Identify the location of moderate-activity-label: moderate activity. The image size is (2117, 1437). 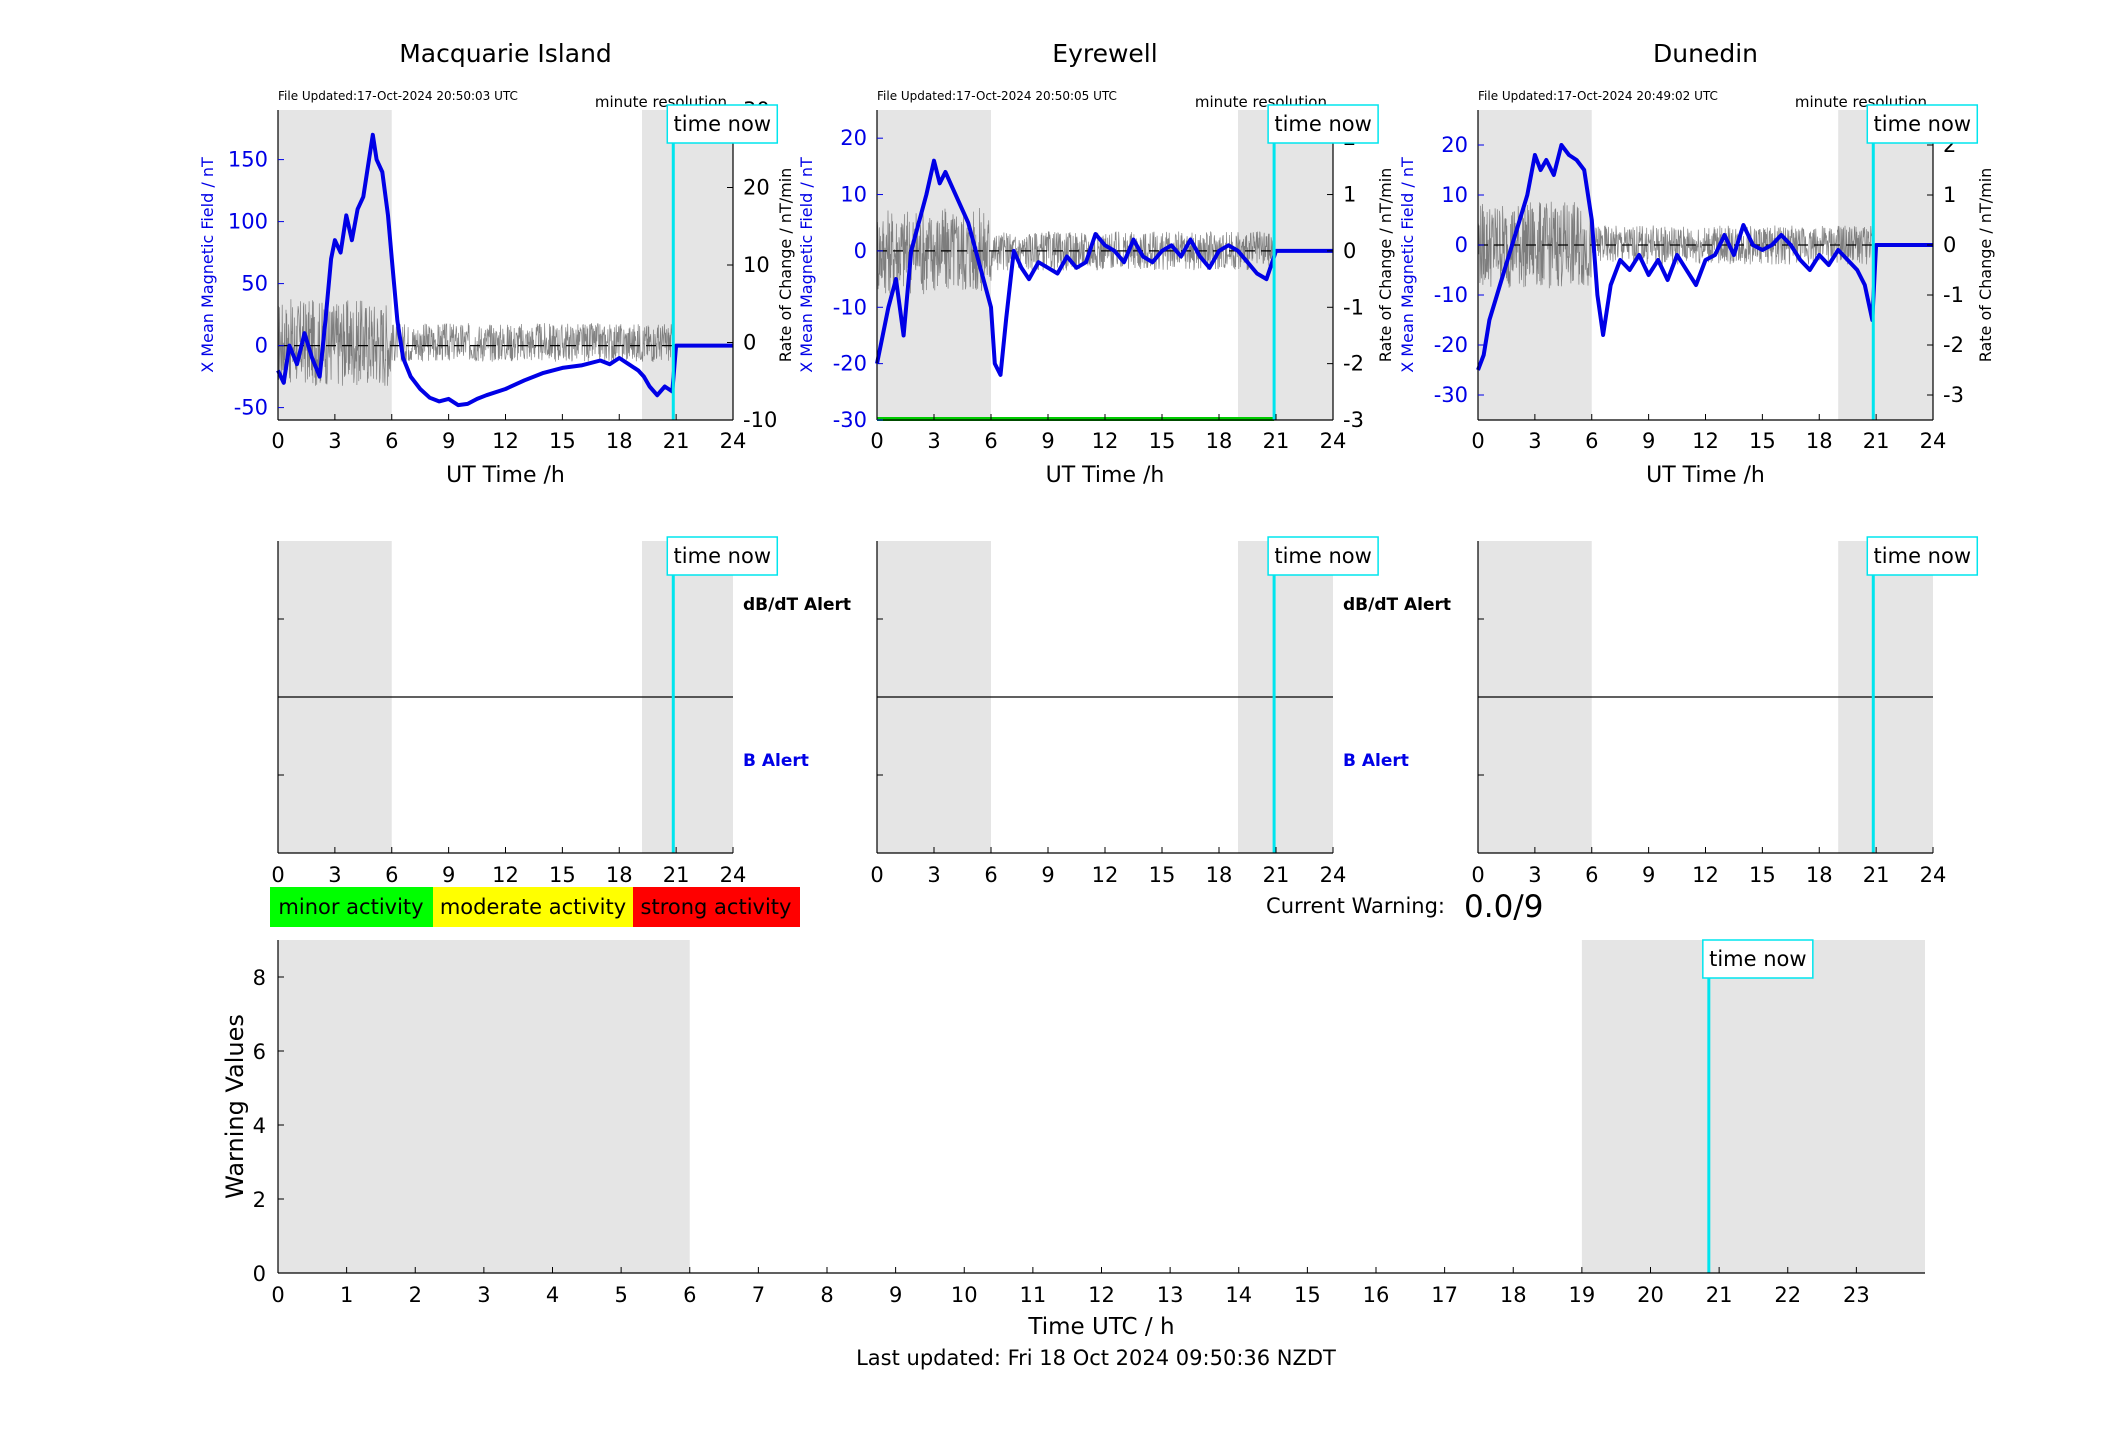
(533, 907).